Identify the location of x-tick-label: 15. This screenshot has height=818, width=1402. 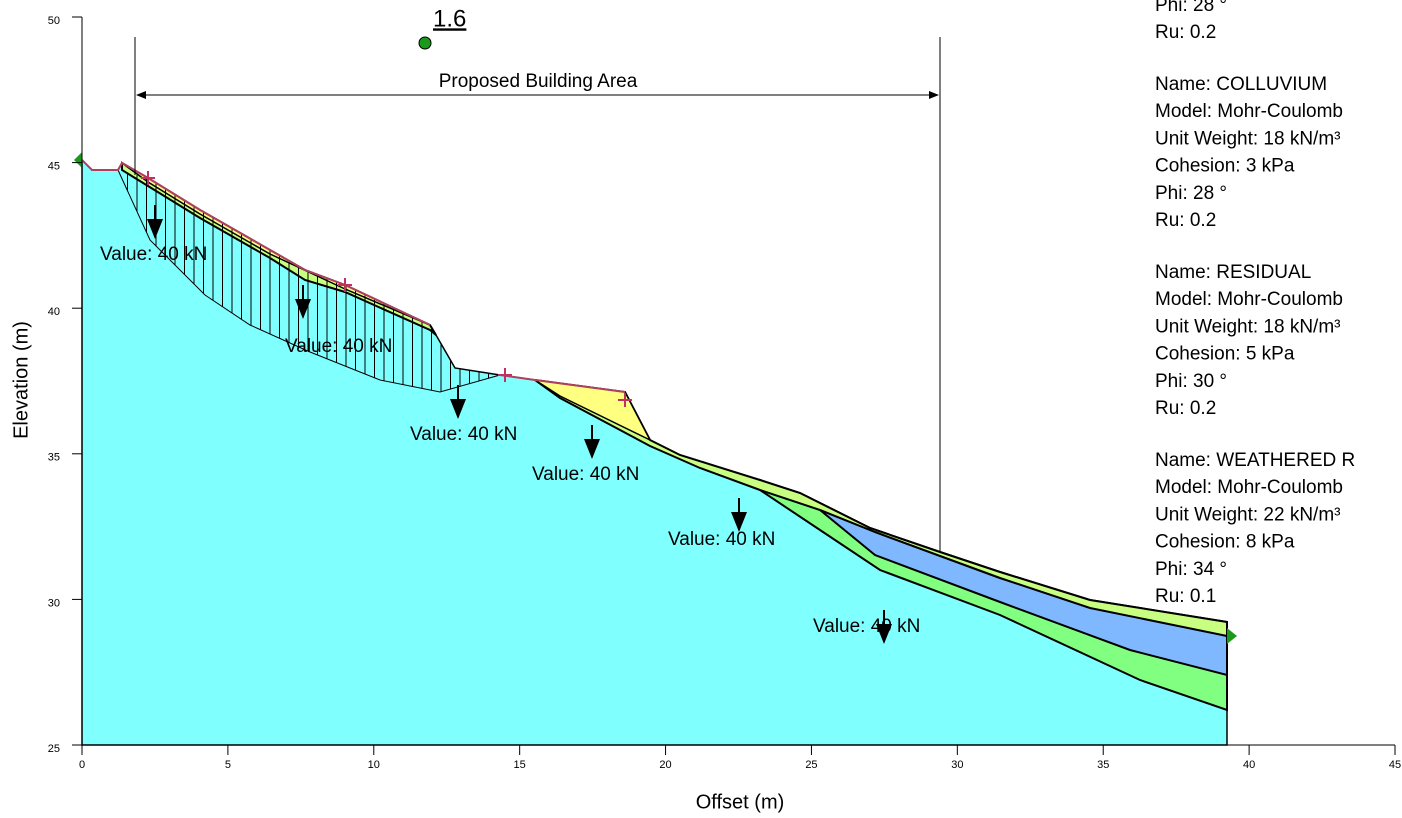
(520, 765).